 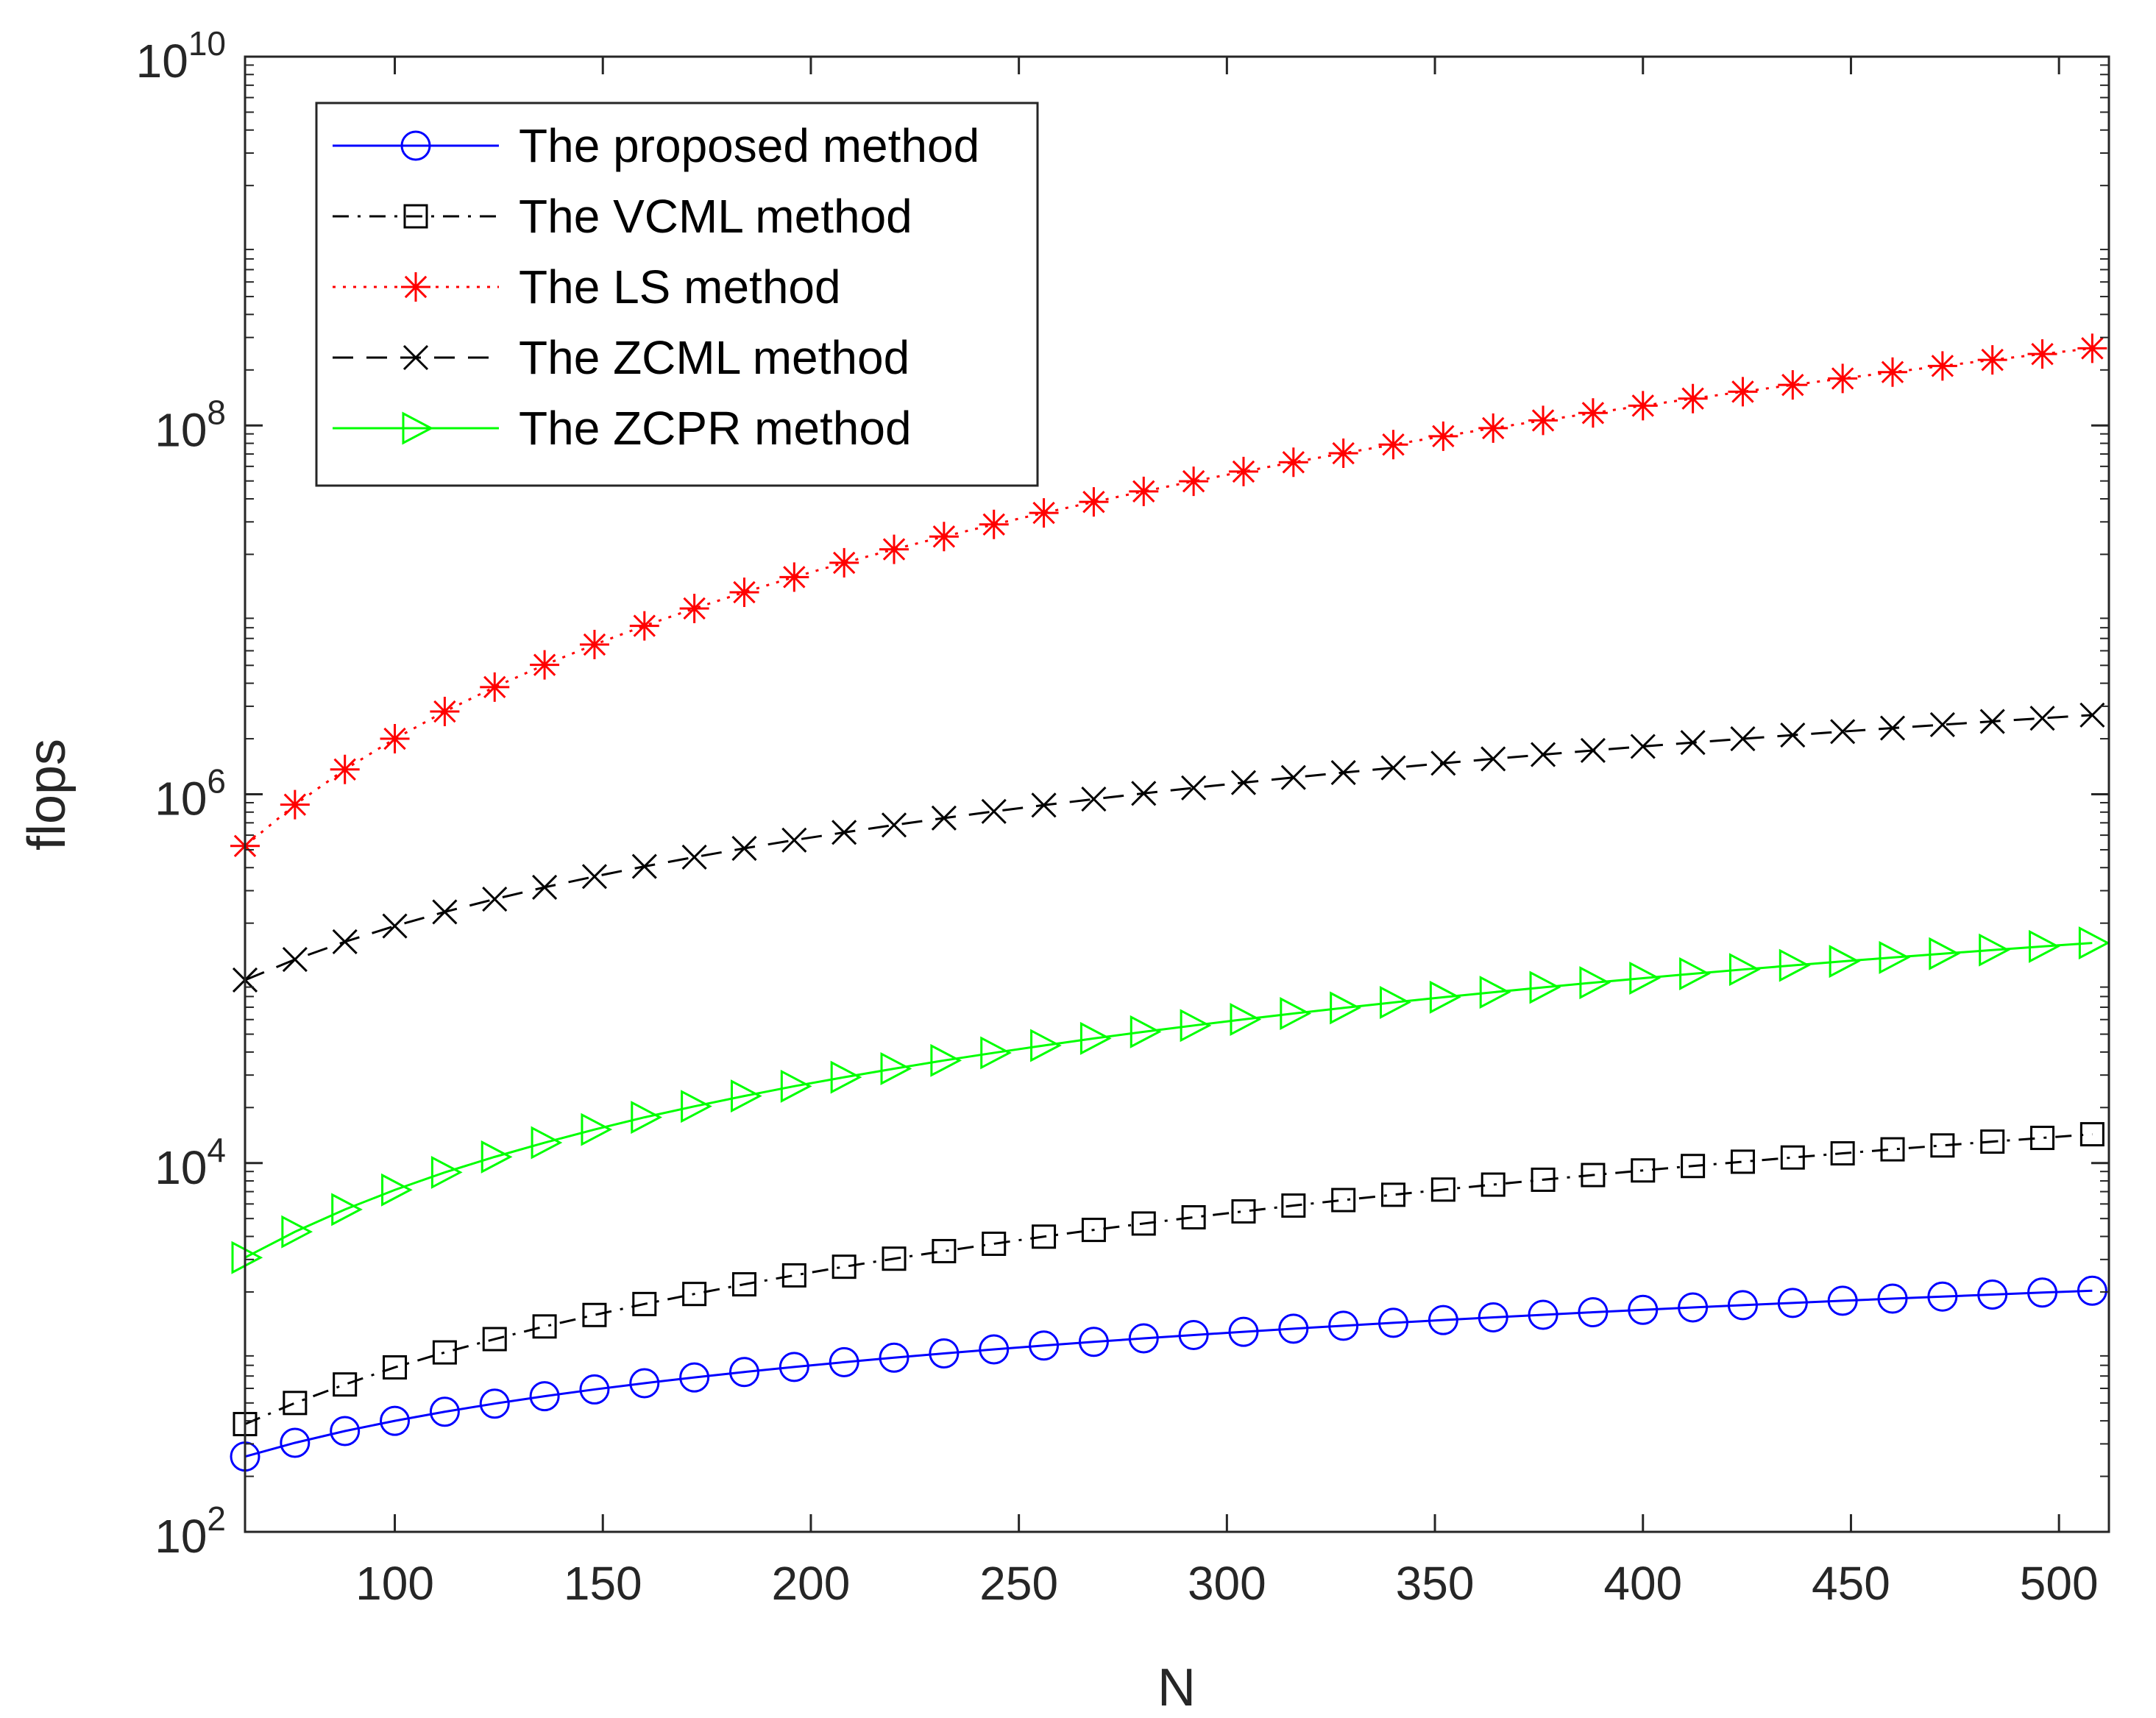 I want to click on legend-entry-the-ls-method: The LS method, so click(x=587, y=286).